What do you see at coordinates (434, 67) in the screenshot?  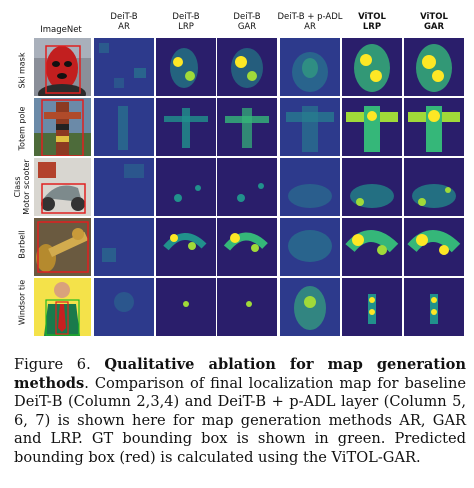 I see `map-vitol-gar-ski-mask` at bounding box center [434, 67].